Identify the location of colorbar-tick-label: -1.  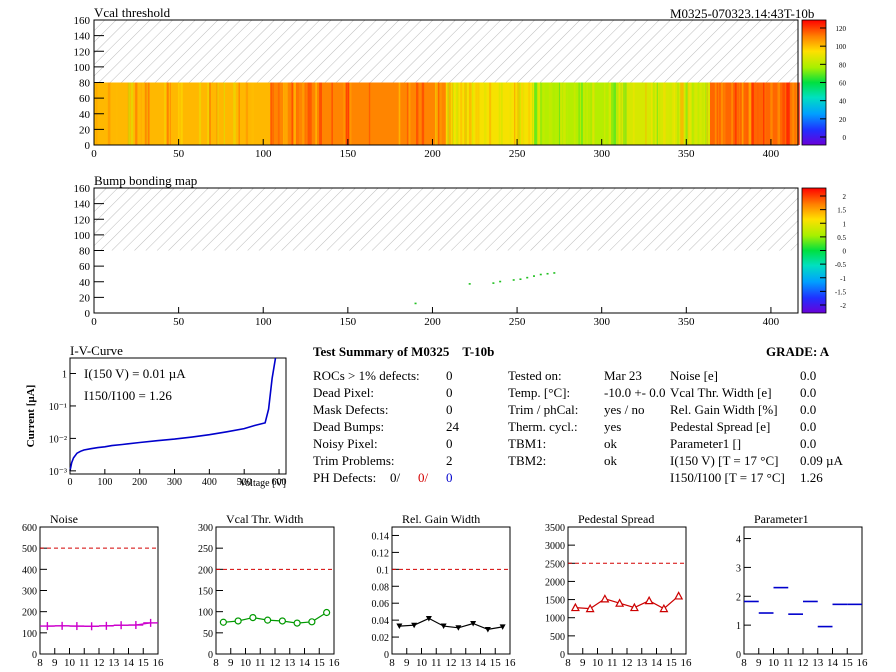
(843, 279).